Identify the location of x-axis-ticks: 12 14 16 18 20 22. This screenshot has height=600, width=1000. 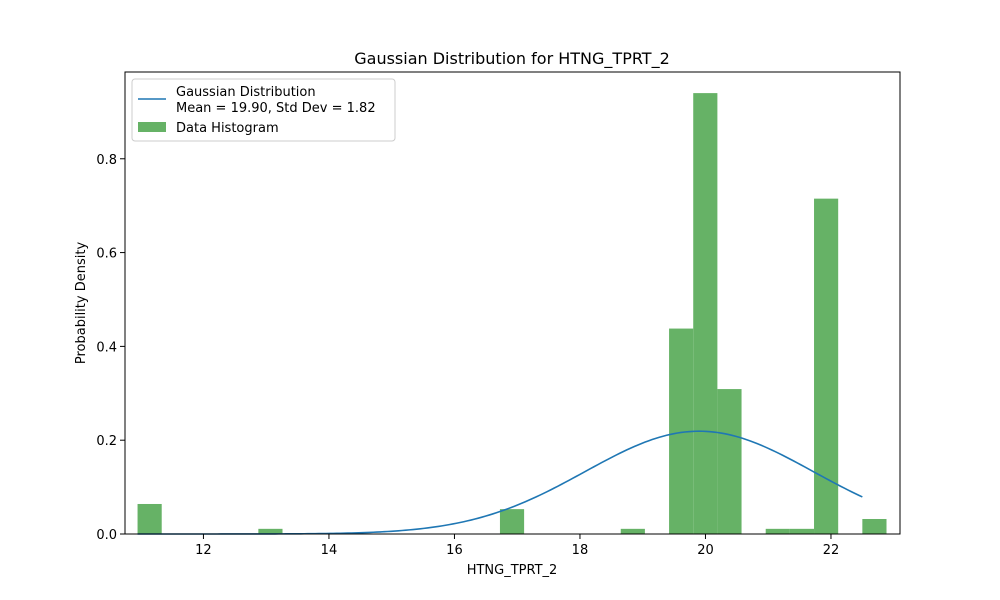
(517, 546).